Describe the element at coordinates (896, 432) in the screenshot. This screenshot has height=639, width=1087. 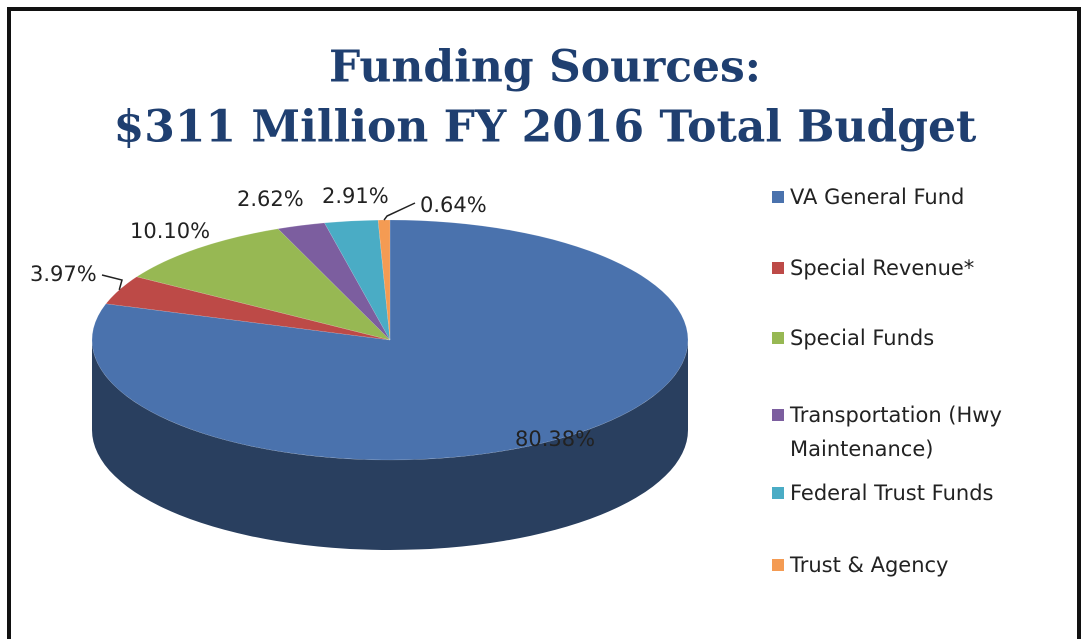
I see `legend-label: Transportation (Hwy Maintenance)` at that location.